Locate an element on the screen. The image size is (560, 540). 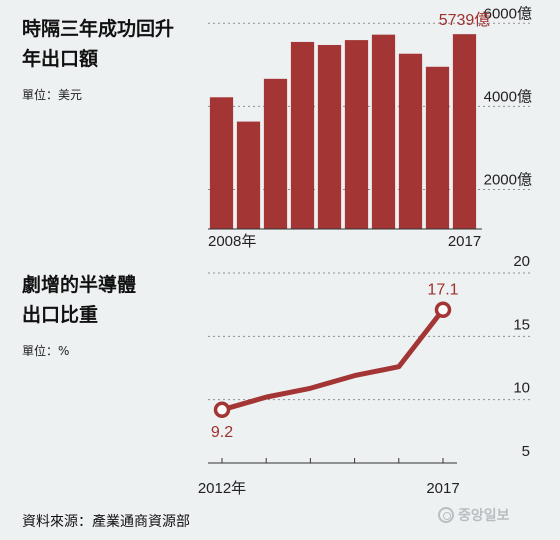
chart1-title-line1: 時隔三年成功回升 is located at coordinates (98, 29).